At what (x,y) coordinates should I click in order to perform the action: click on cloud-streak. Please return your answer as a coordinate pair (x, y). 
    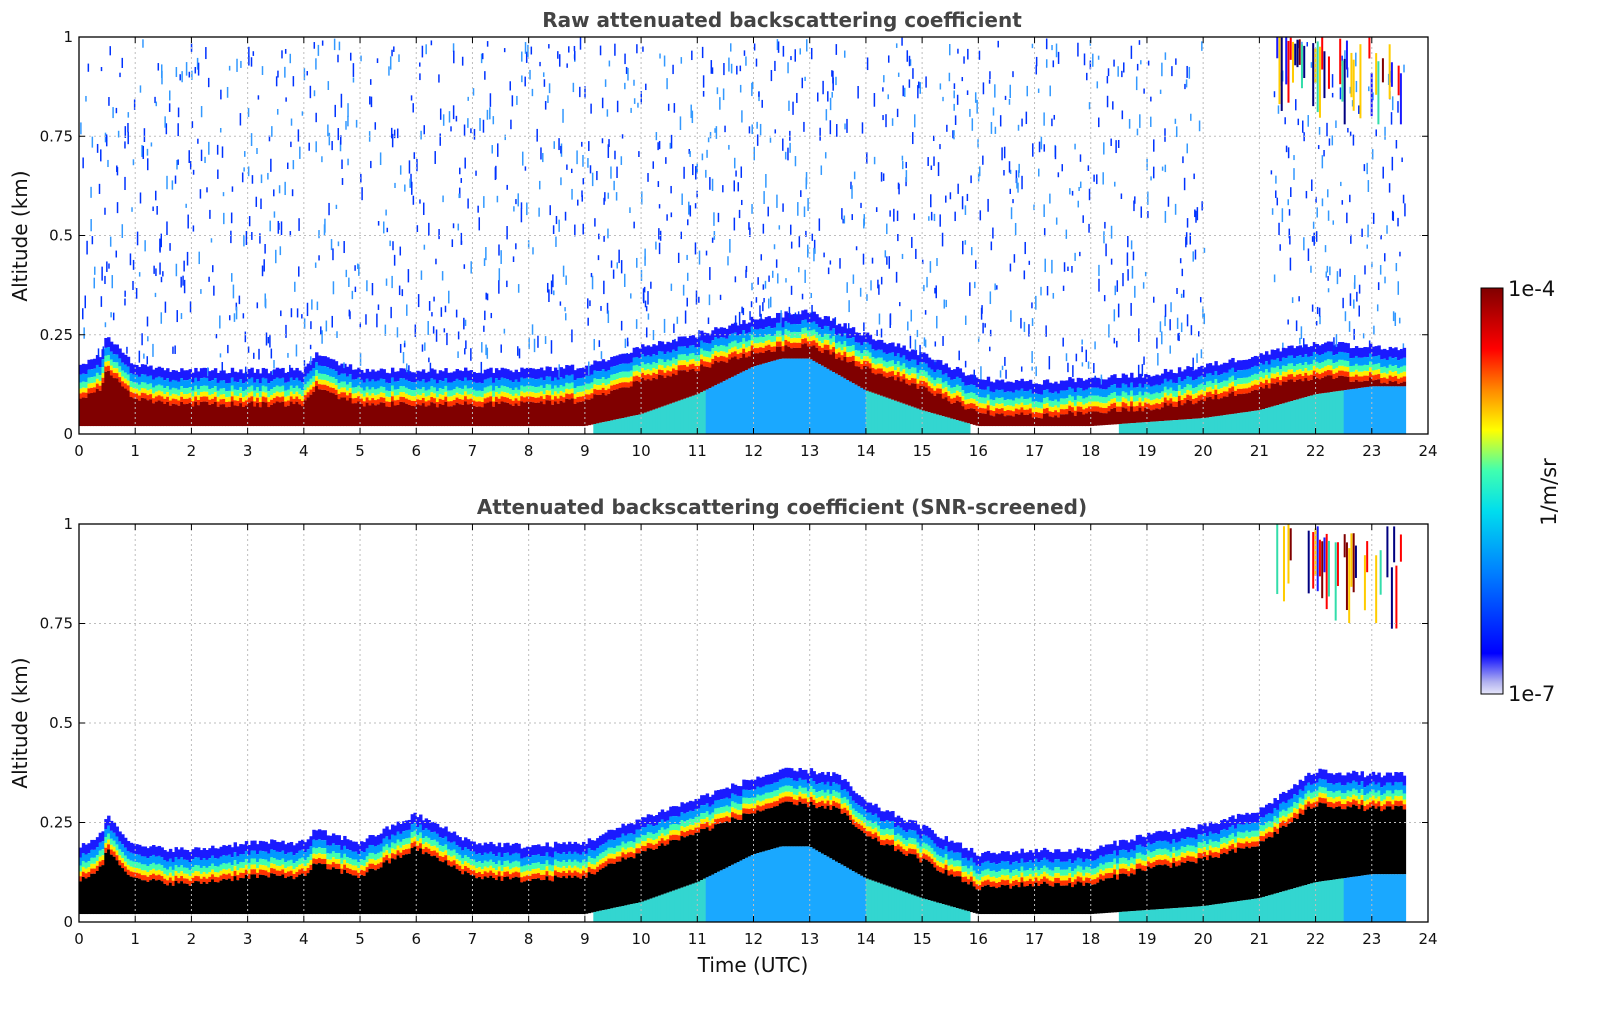
    Looking at the image, I should click on (1324, 75).